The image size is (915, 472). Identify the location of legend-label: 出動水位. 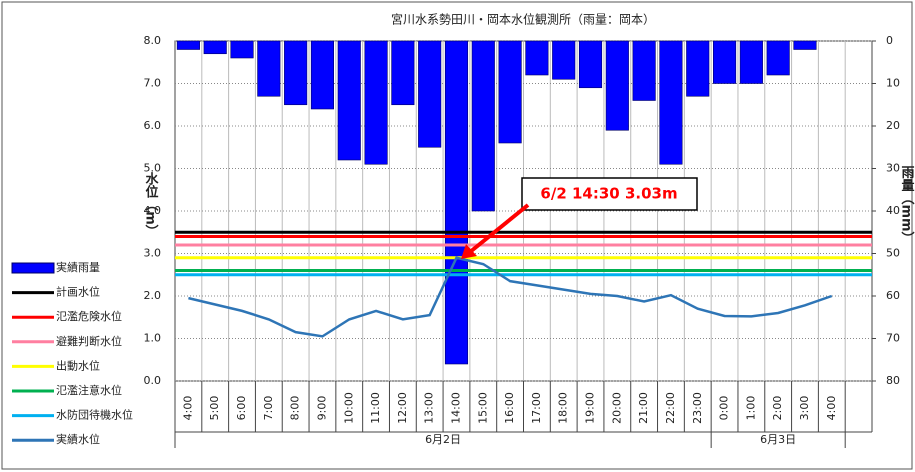
(78, 365).